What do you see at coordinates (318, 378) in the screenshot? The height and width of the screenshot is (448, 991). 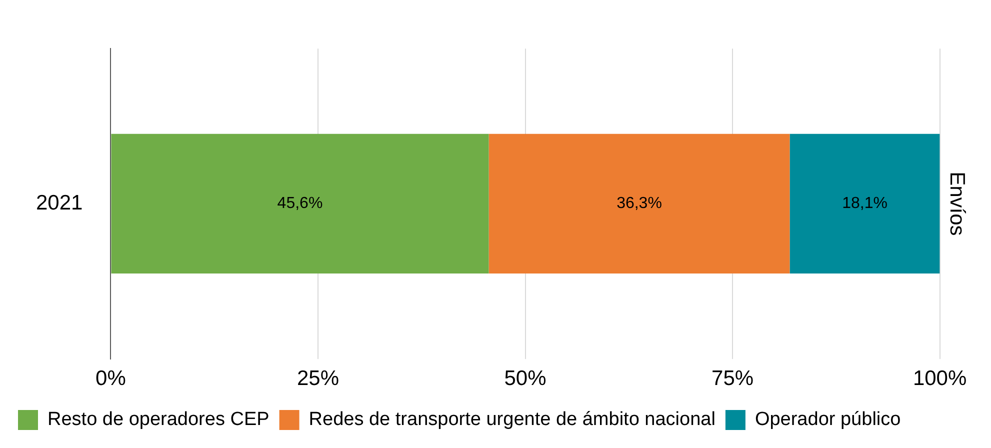 I see `x-tick-label: 25%` at bounding box center [318, 378].